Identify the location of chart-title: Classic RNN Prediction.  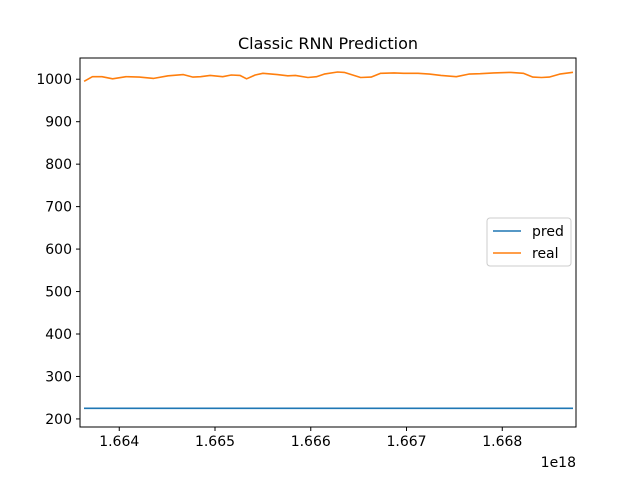
(328, 43).